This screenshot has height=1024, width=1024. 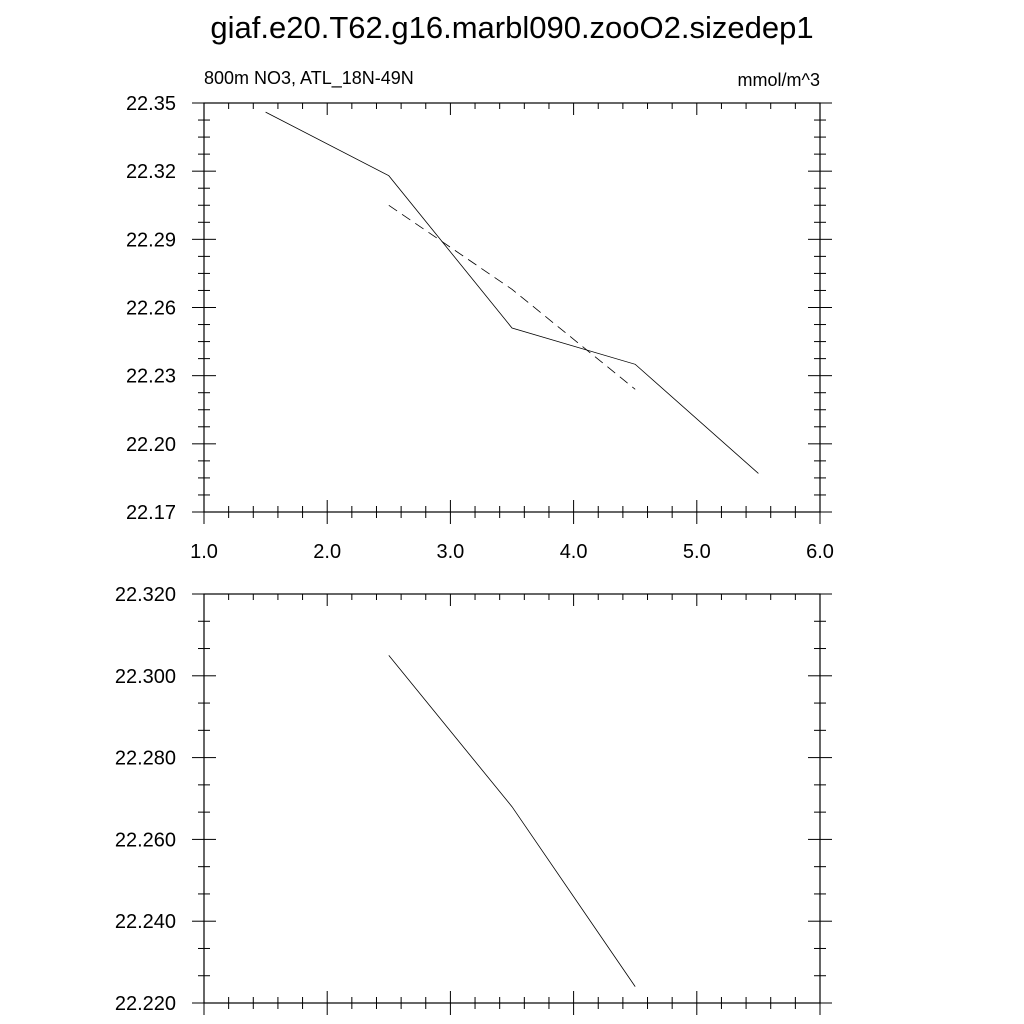 What do you see at coordinates (327, 552) in the screenshot?
I see `x-tick-label: 2.0` at bounding box center [327, 552].